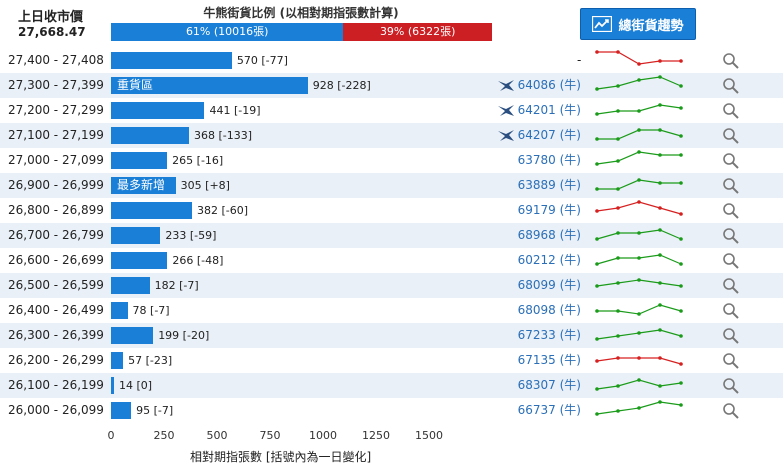 Image resolution: width=783 pixels, height=465 pixels. Describe the element at coordinates (549, 285) in the screenshot. I see `warrant-code-link: 68099 (牛)` at that location.